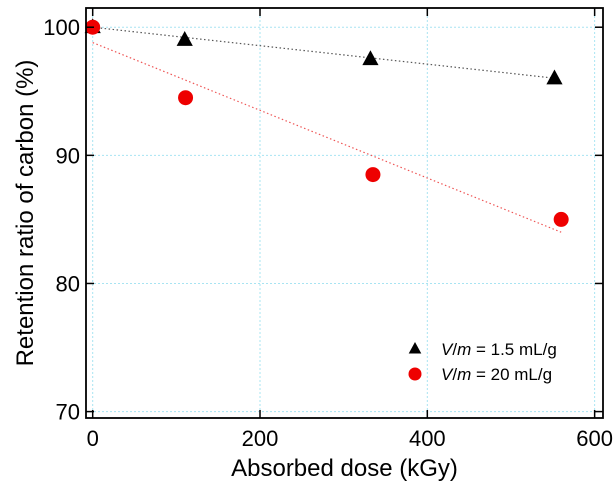  What do you see at coordinates (93, 438) in the screenshot?
I see `x-tick-label: 0` at bounding box center [93, 438].